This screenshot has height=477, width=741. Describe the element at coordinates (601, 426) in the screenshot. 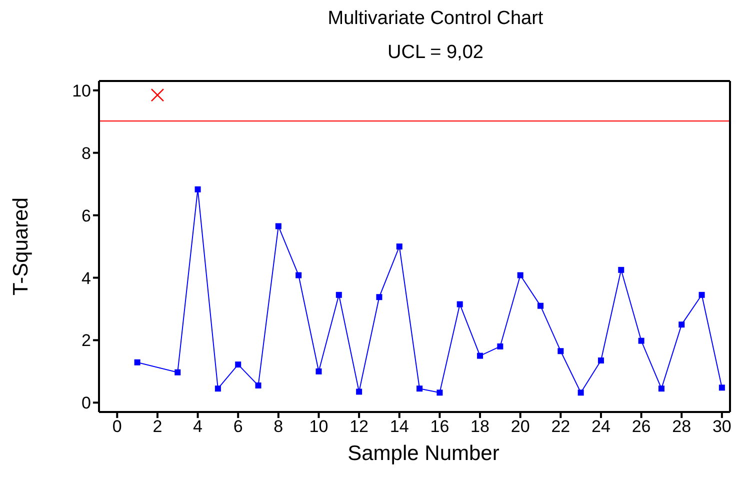

I see `x-tick-label: 24` at that location.